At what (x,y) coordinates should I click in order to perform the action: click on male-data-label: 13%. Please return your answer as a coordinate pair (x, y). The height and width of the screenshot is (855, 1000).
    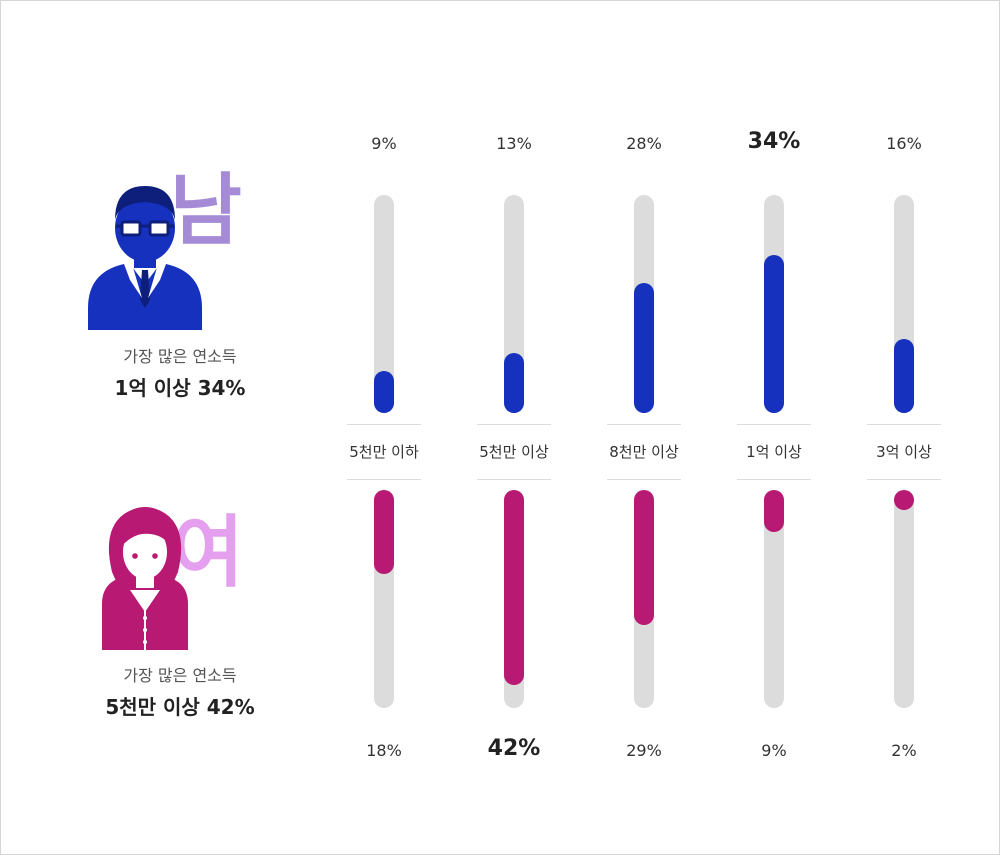
    Looking at the image, I should click on (514, 143).